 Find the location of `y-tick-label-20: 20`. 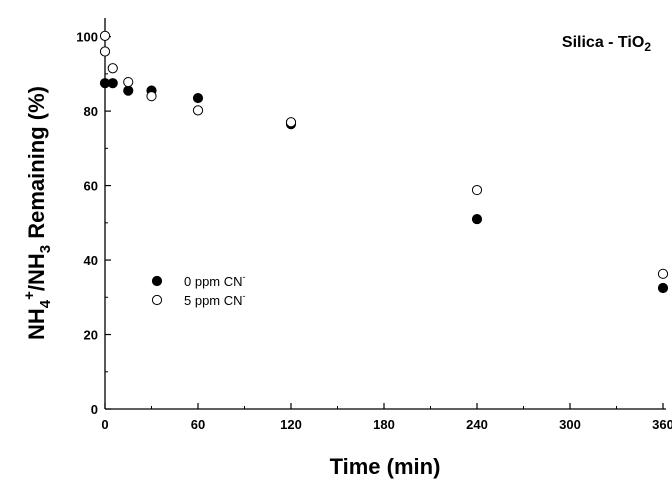

y-tick-label-20: 20 is located at coordinates (91, 335).